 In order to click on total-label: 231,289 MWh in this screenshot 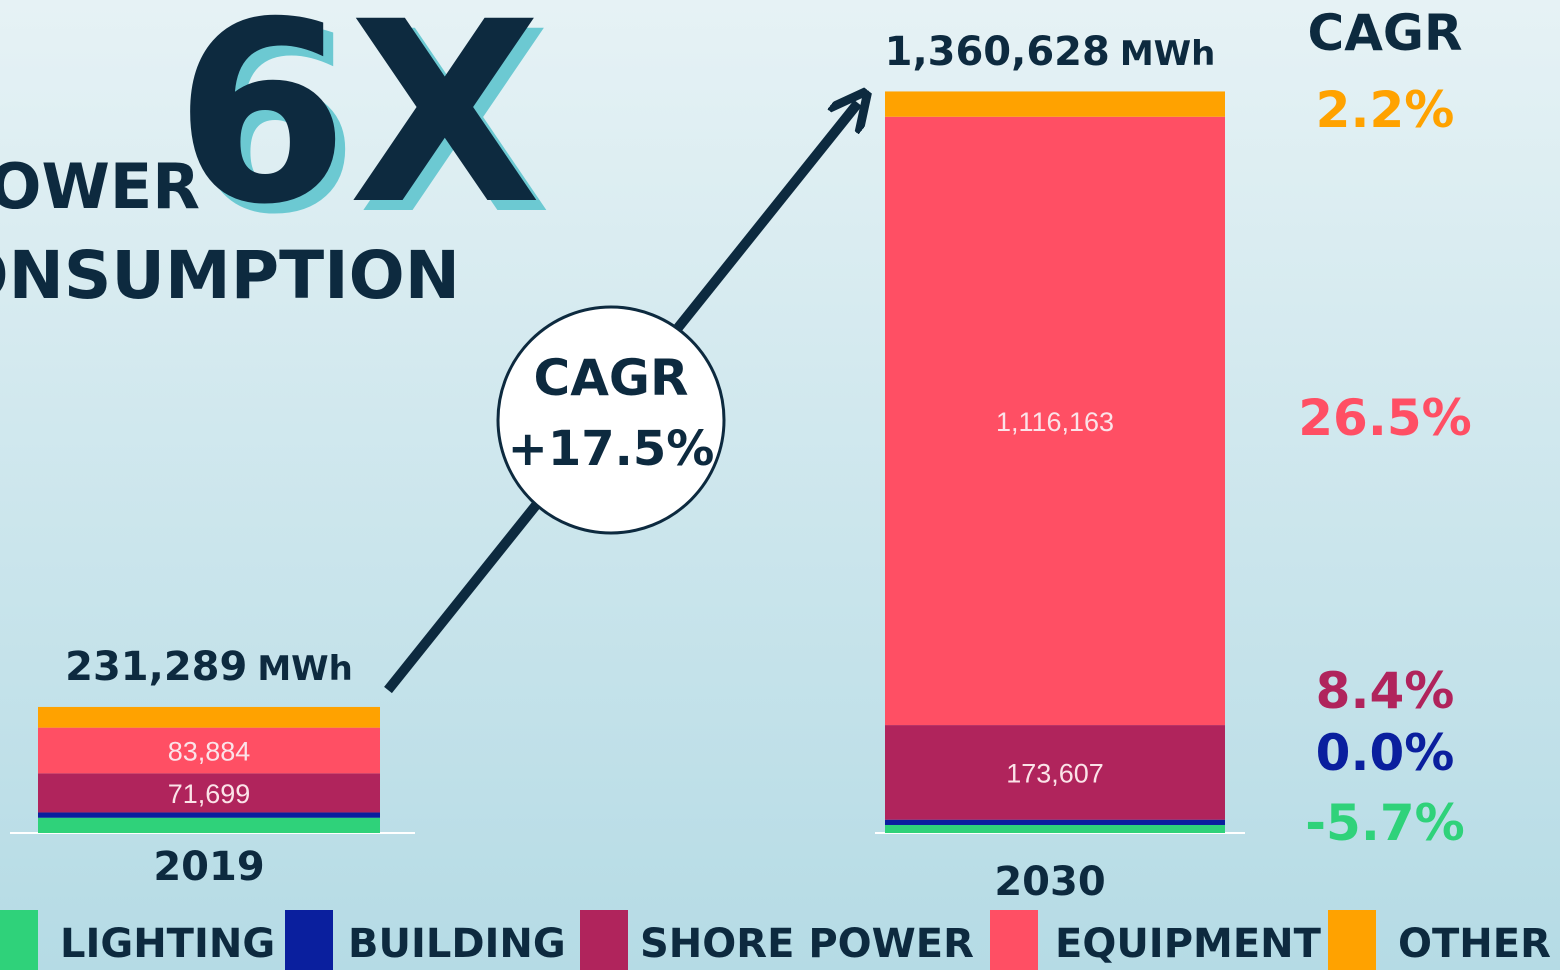, I will do `click(209, 667)`.